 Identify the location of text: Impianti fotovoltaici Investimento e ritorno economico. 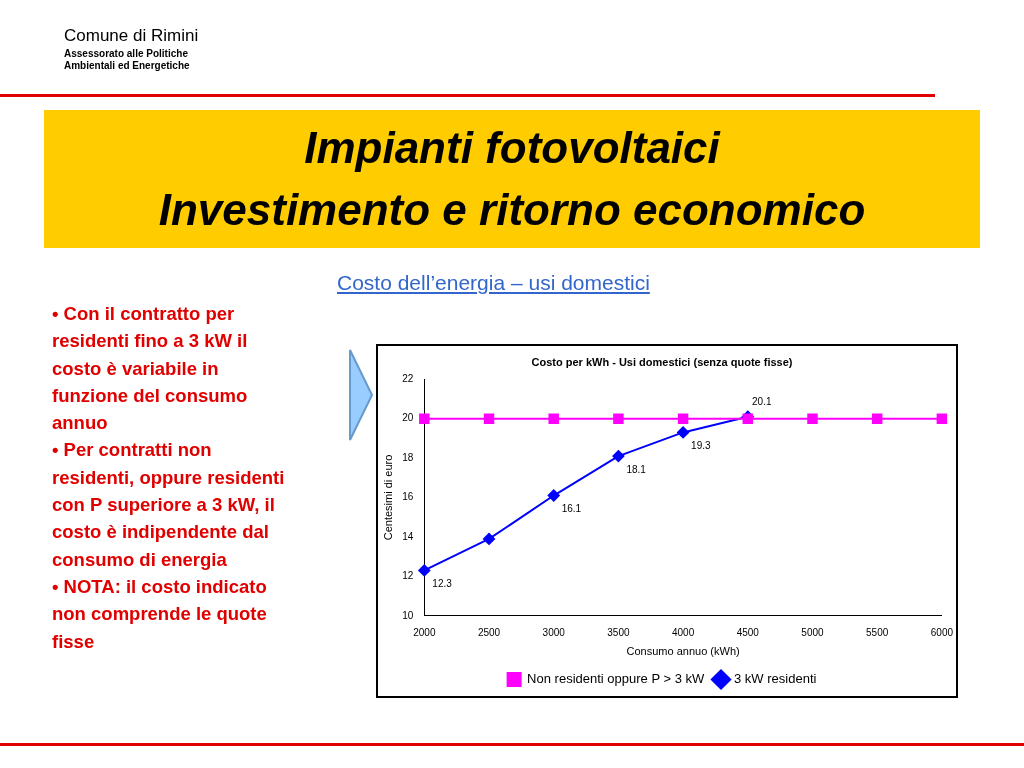
(512, 179).